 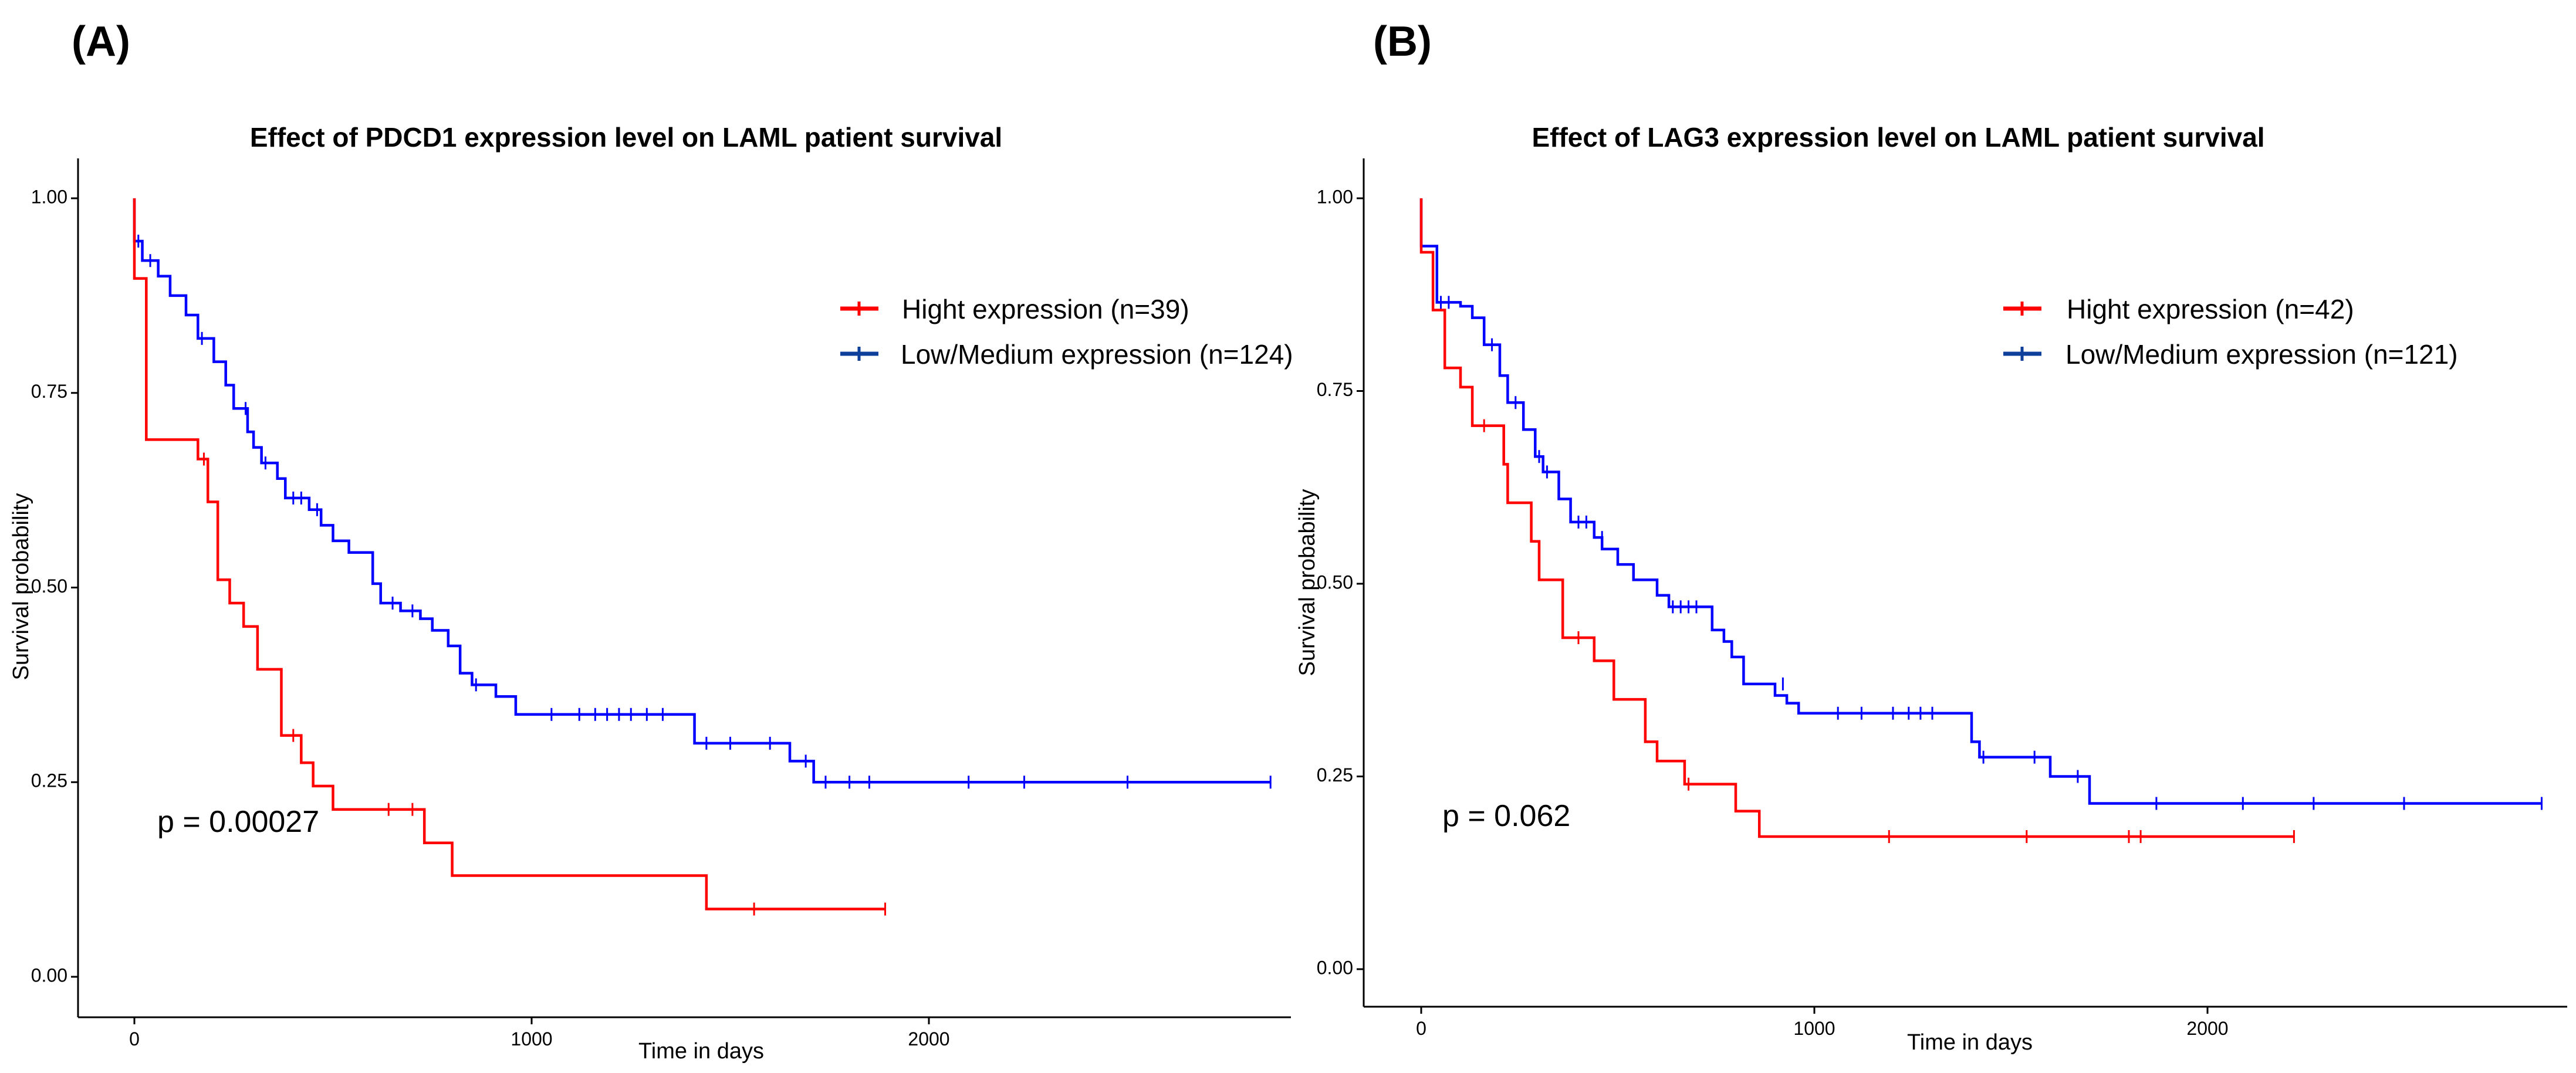 What do you see at coordinates (1402, 41) in the screenshot?
I see `panel-label: (B)` at bounding box center [1402, 41].